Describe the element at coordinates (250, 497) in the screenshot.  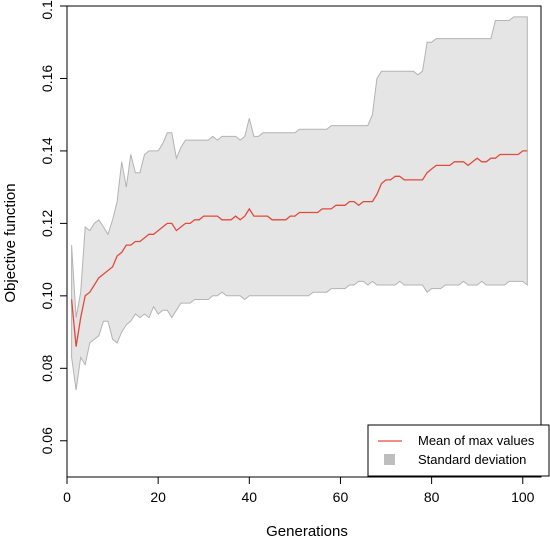
I see `x-tick-label: 40` at that location.